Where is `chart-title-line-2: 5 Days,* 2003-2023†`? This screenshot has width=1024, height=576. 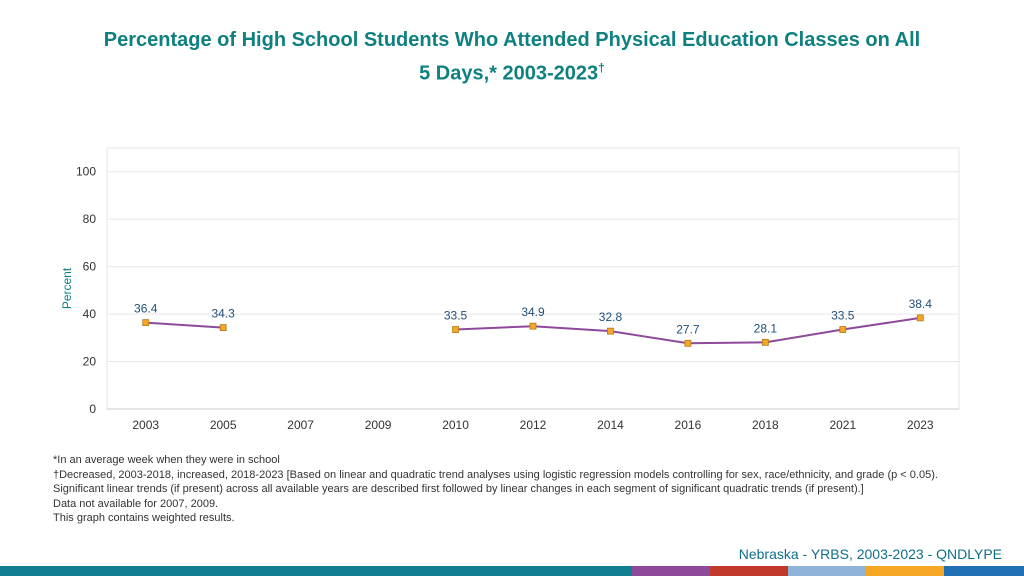
chart-title-line-2: 5 Days,* 2003-2023† is located at coordinates (512, 71).